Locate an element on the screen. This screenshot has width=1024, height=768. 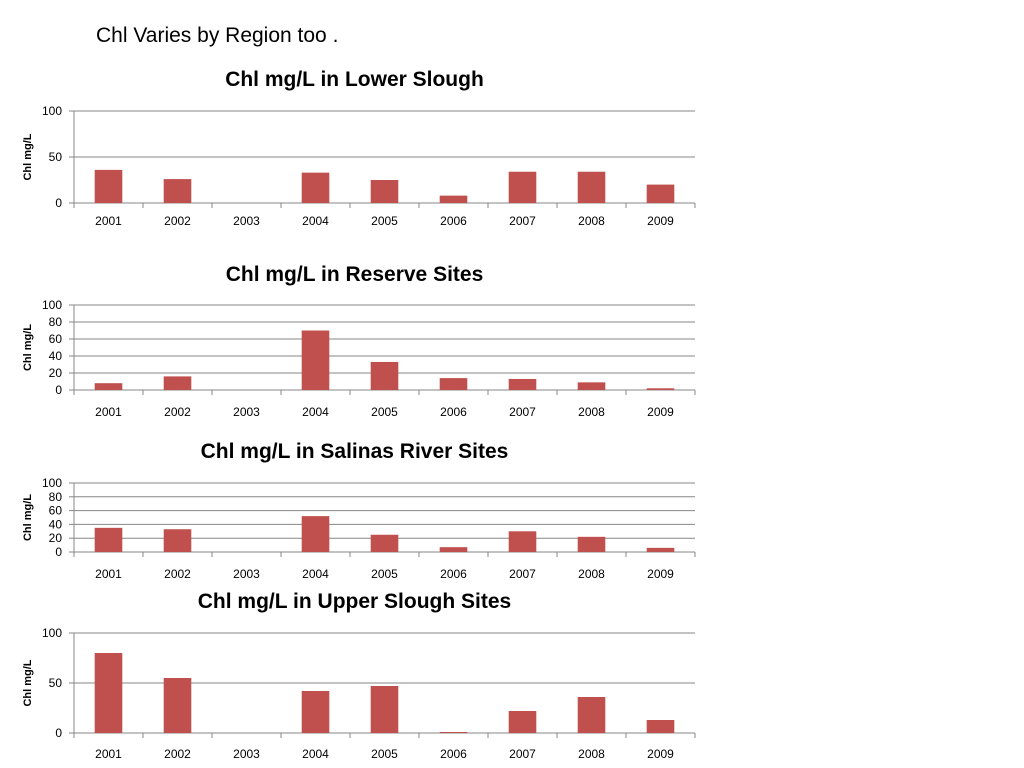
slide-title: Chl Varies by Region too . is located at coordinates (217, 35).